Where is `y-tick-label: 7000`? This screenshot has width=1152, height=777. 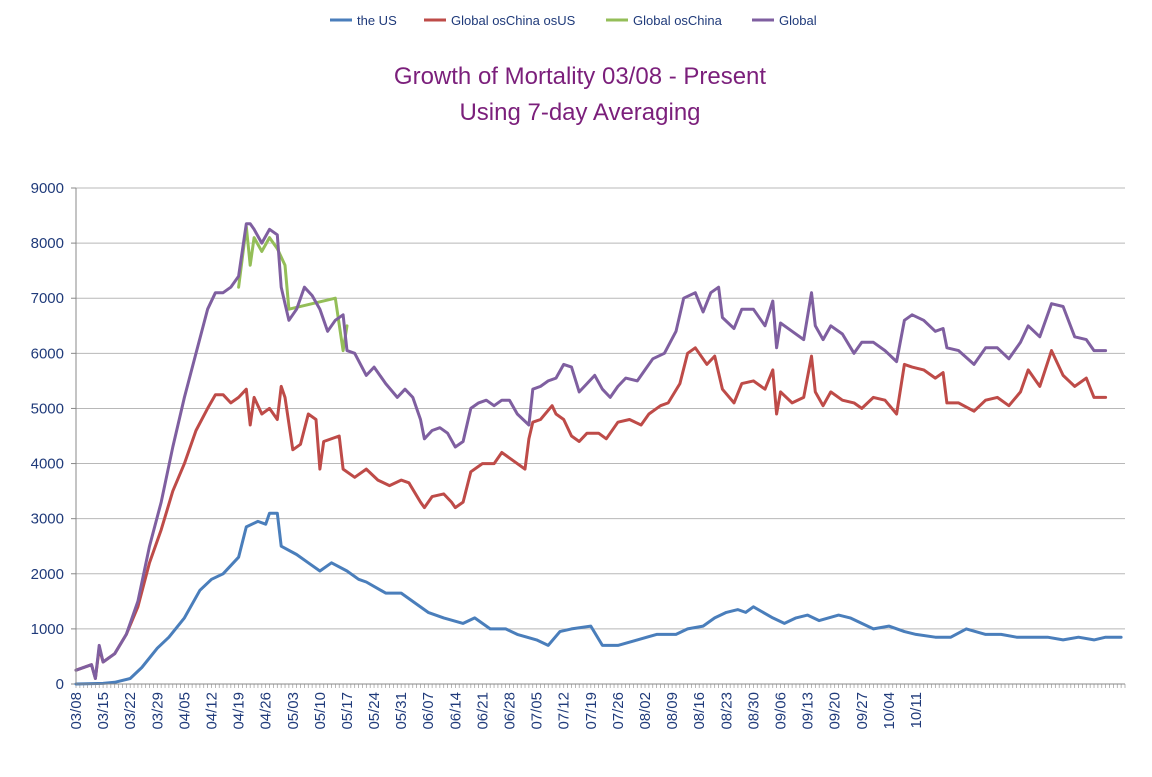
y-tick-label: 7000 is located at coordinates (47, 298).